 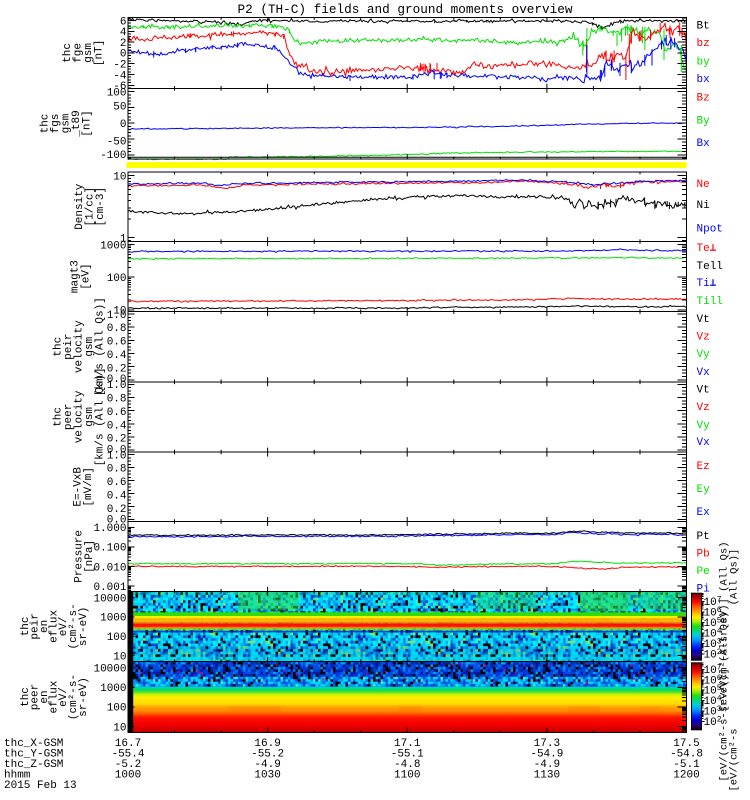 I want to click on svg-text: en, so click(x=45, y=696).